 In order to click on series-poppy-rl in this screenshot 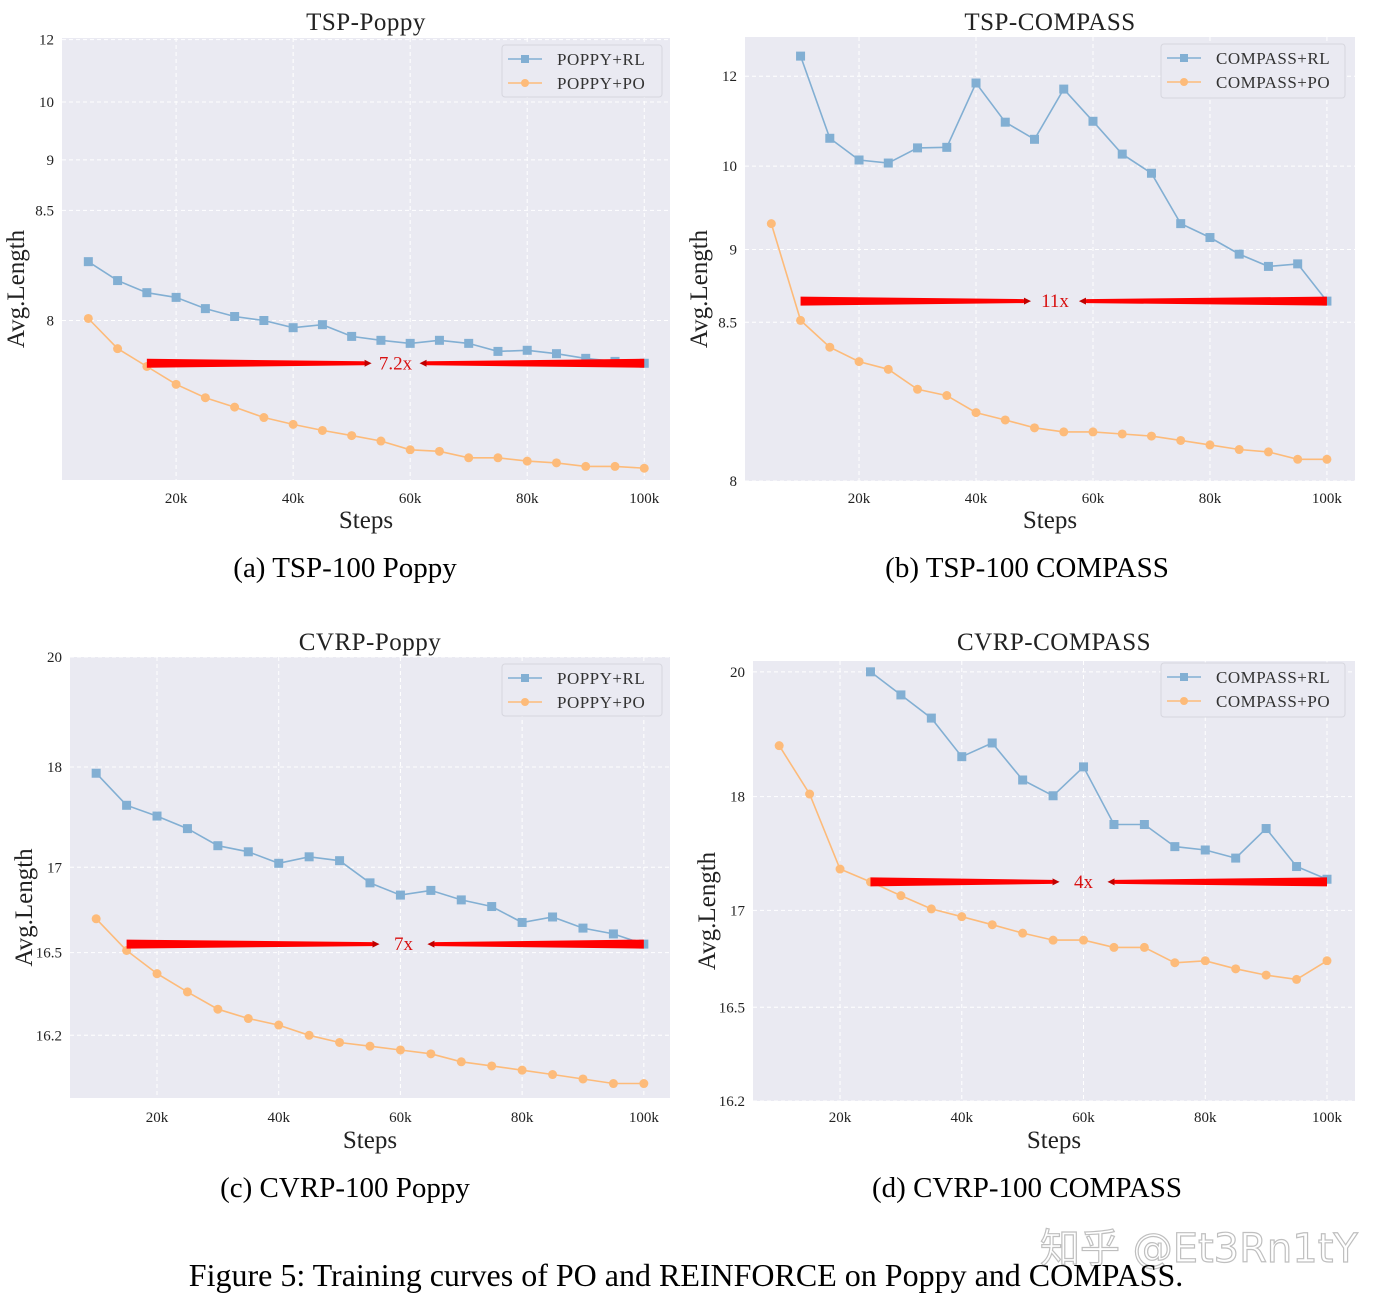, I will do `click(366, 312)`.